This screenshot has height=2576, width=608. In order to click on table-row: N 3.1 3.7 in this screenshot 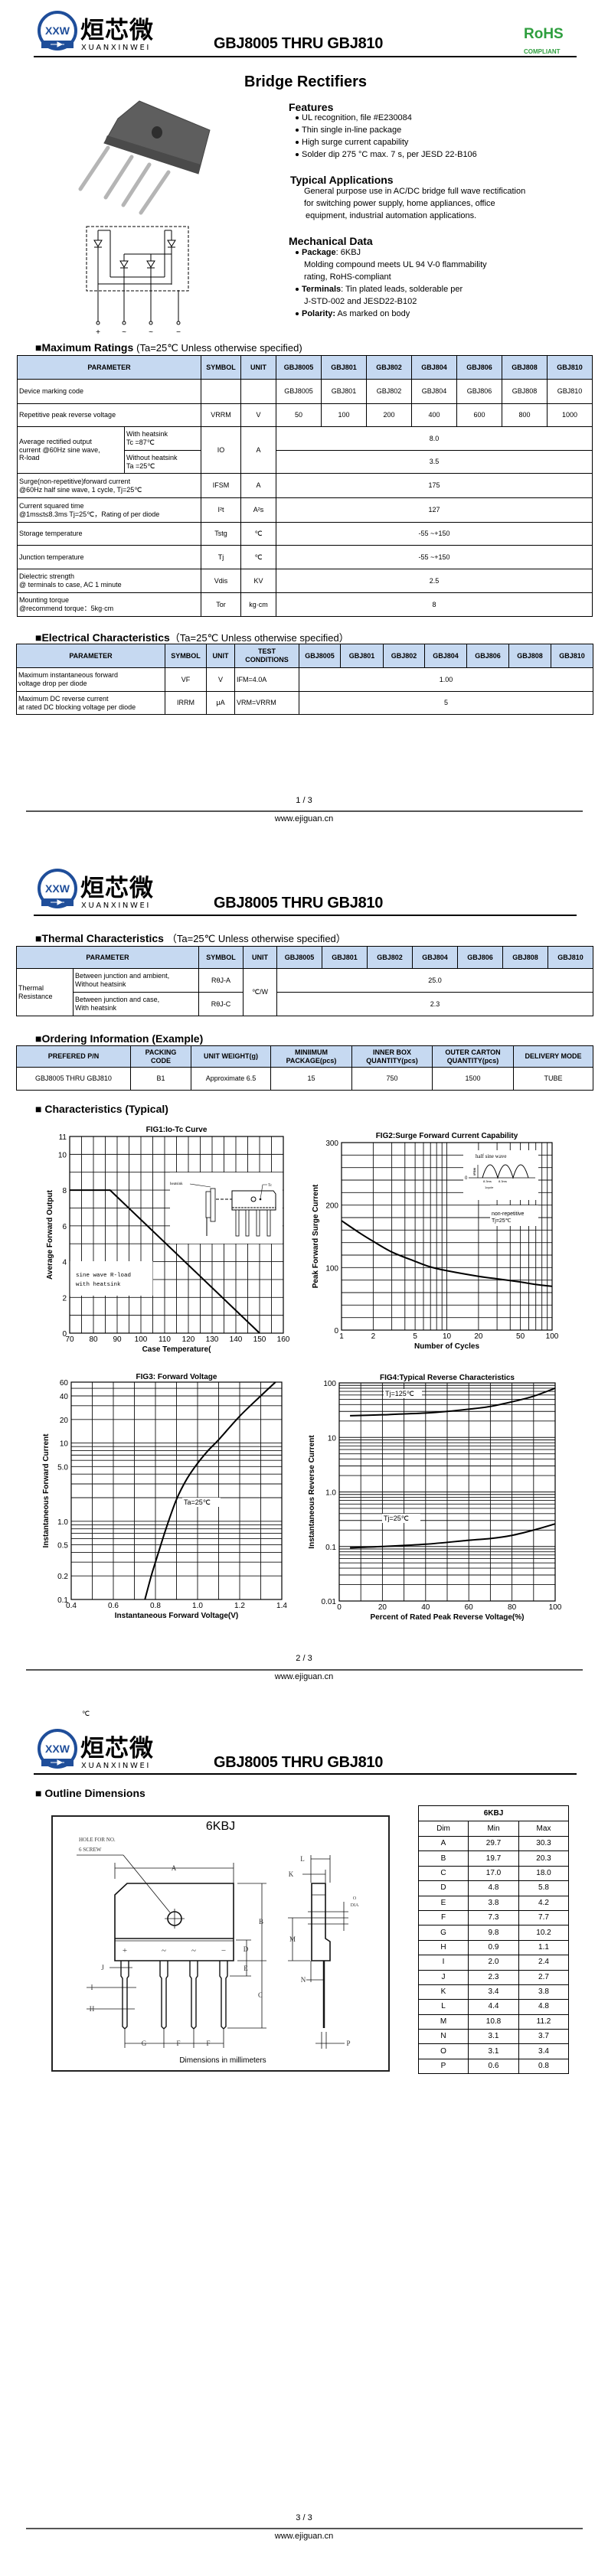, I will do `click(494, 2037)`.